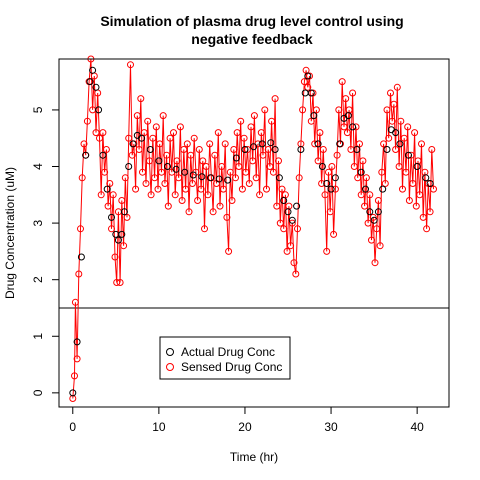 The height and width of the screenshot is (480, 480). What do you see at coordinates (45, 251) in the screenshot?
I see `y-axis: 0 1 2 3 4 5` at bounding box center [45, 251].